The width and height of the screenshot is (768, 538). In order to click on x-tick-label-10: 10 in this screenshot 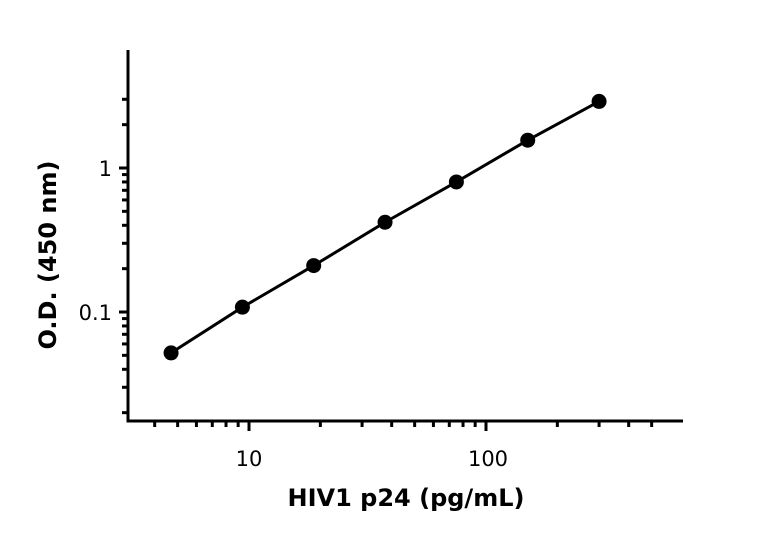, I will do `click(249, 459)`.